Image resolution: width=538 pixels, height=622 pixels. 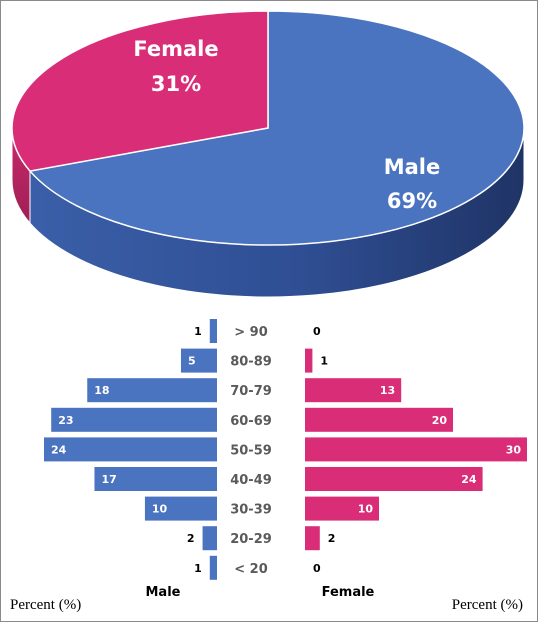 I want to click on female-bar-value: 30, so click(x=514, y=449).